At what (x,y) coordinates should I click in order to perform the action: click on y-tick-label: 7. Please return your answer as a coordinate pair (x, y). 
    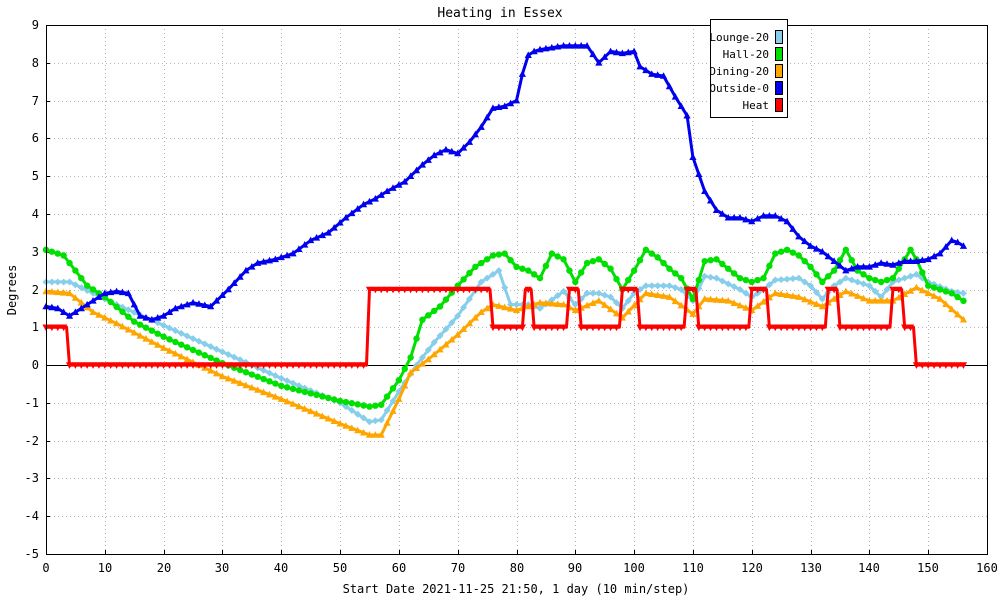
    Looking at the image, I should click on (35, 101).